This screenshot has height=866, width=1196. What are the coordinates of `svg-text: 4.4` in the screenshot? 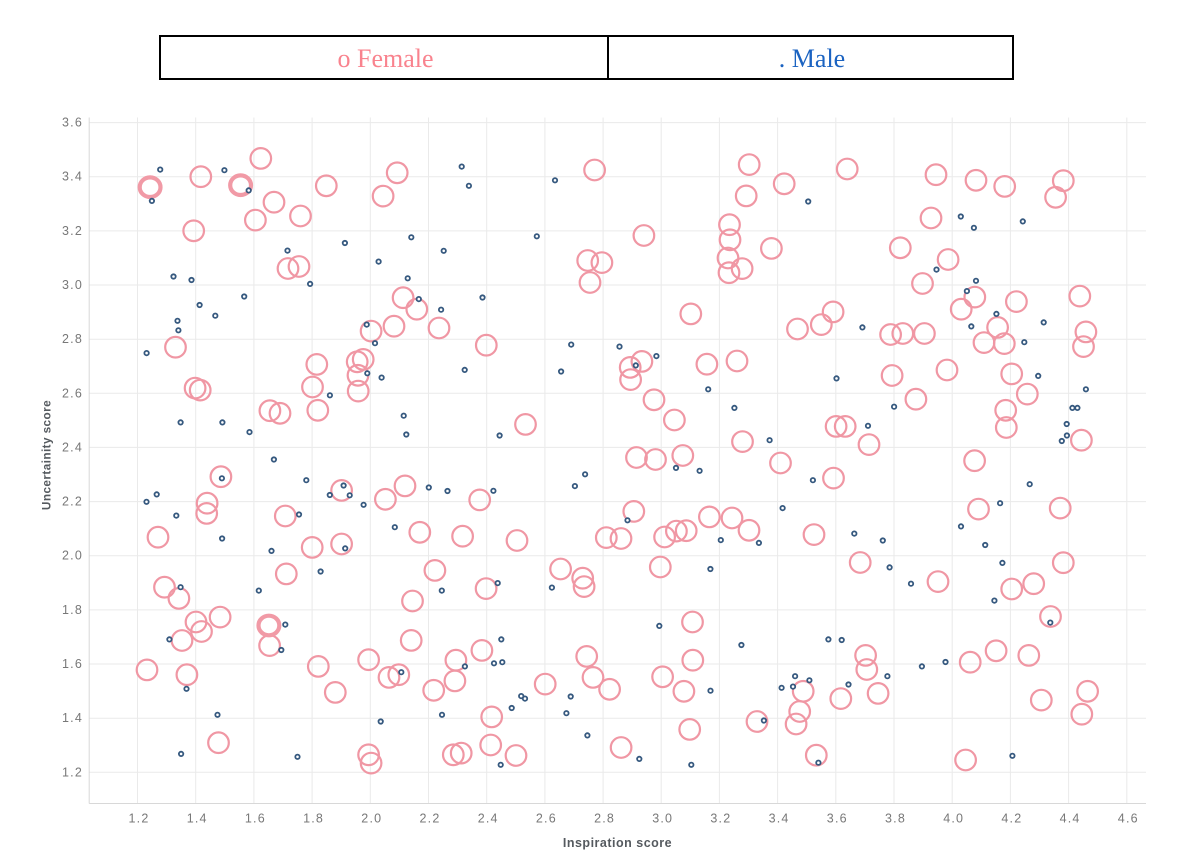 It's located at (1070, 819).